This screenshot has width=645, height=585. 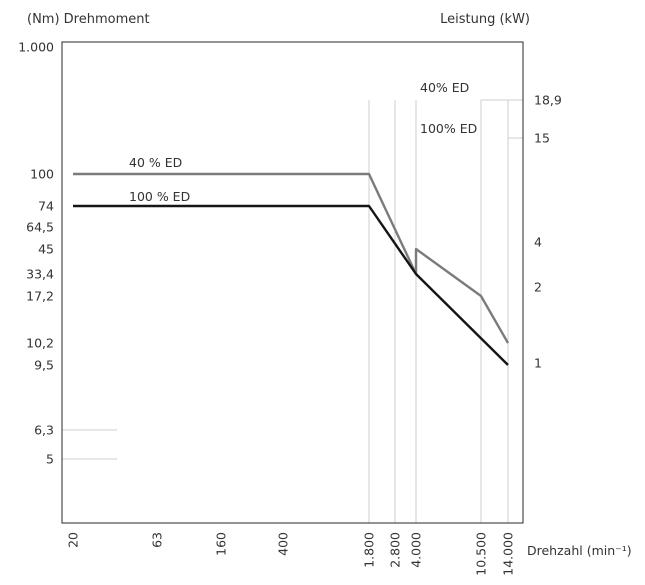 I want to click on right-tick-label: 2, so click(x=538, y=287).